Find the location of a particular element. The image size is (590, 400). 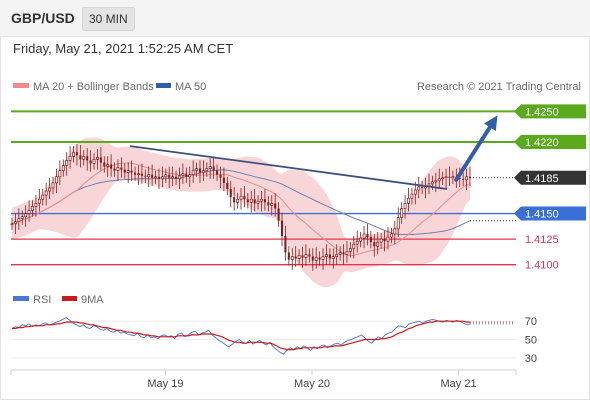

rsi-tick-50: 50 is located at coordinates (531, 341).